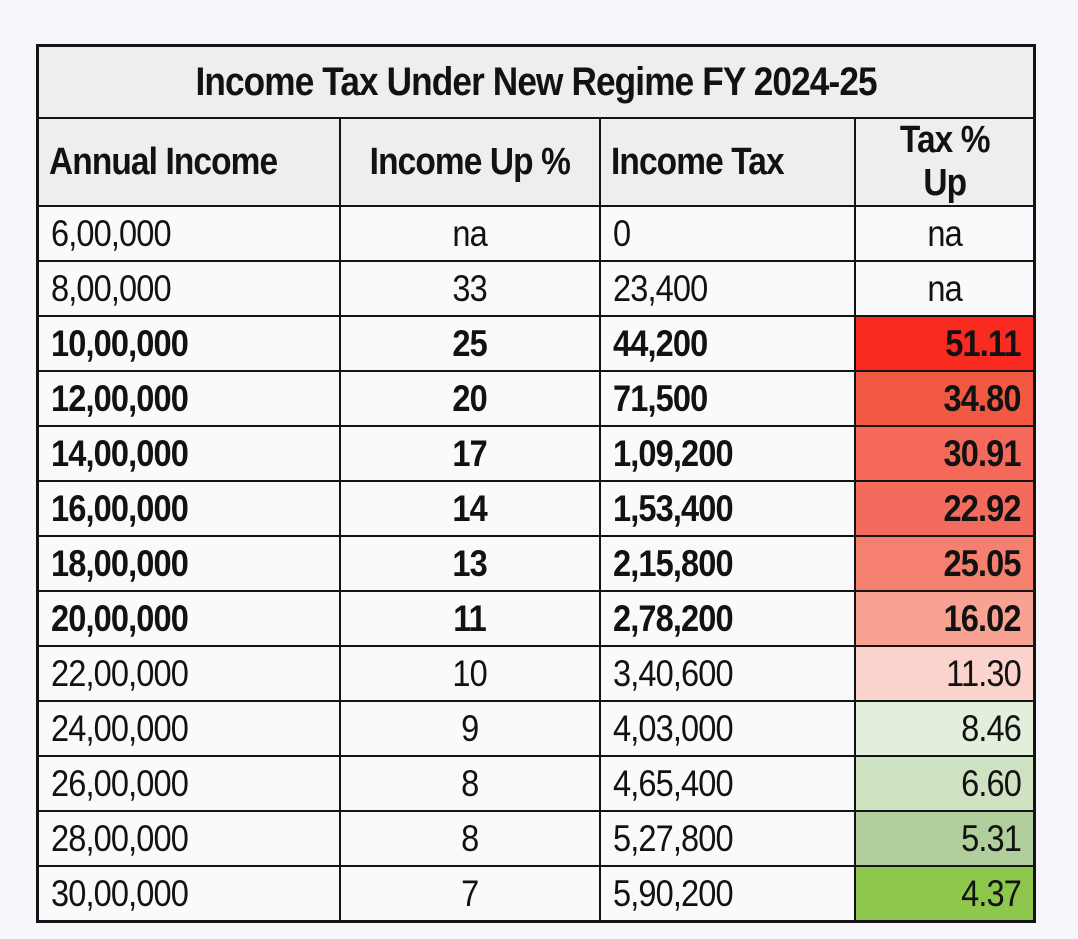 The width and height of the screenshot is (1078, 939). I want to click on income-tax-cell-value: 4,65,400, so click(673, 783).